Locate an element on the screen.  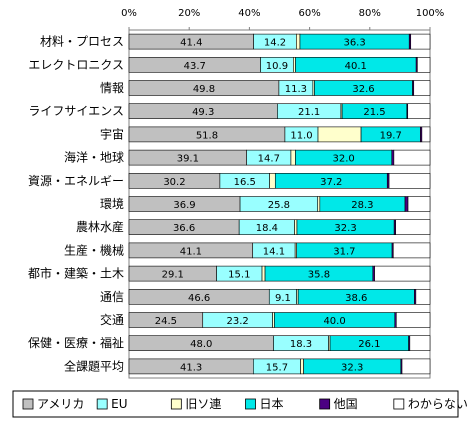
data-label: 32.6 is located at coordinates (363, 89).